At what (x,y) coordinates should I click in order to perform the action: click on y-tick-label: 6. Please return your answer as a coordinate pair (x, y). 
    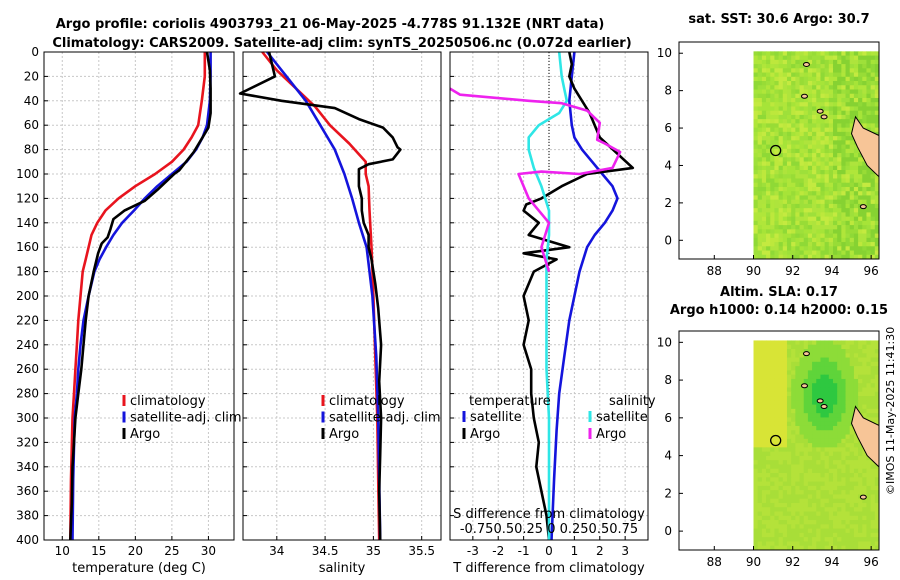
    Looking at the image, I should click on (668, 128).